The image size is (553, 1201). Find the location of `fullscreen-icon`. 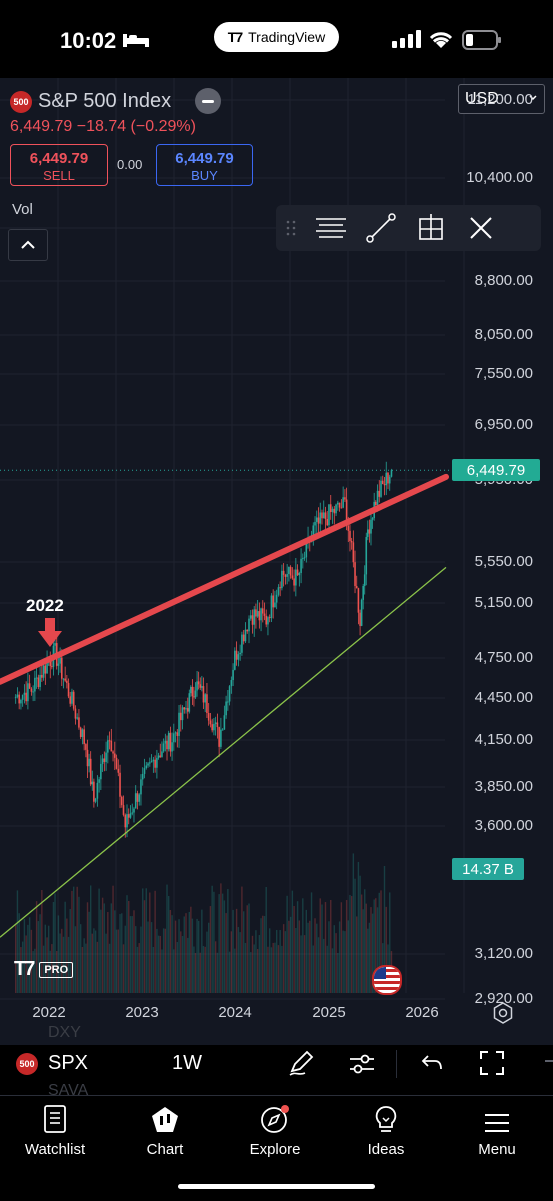

fullscreen-icon is located at coordinates (492, 1063).